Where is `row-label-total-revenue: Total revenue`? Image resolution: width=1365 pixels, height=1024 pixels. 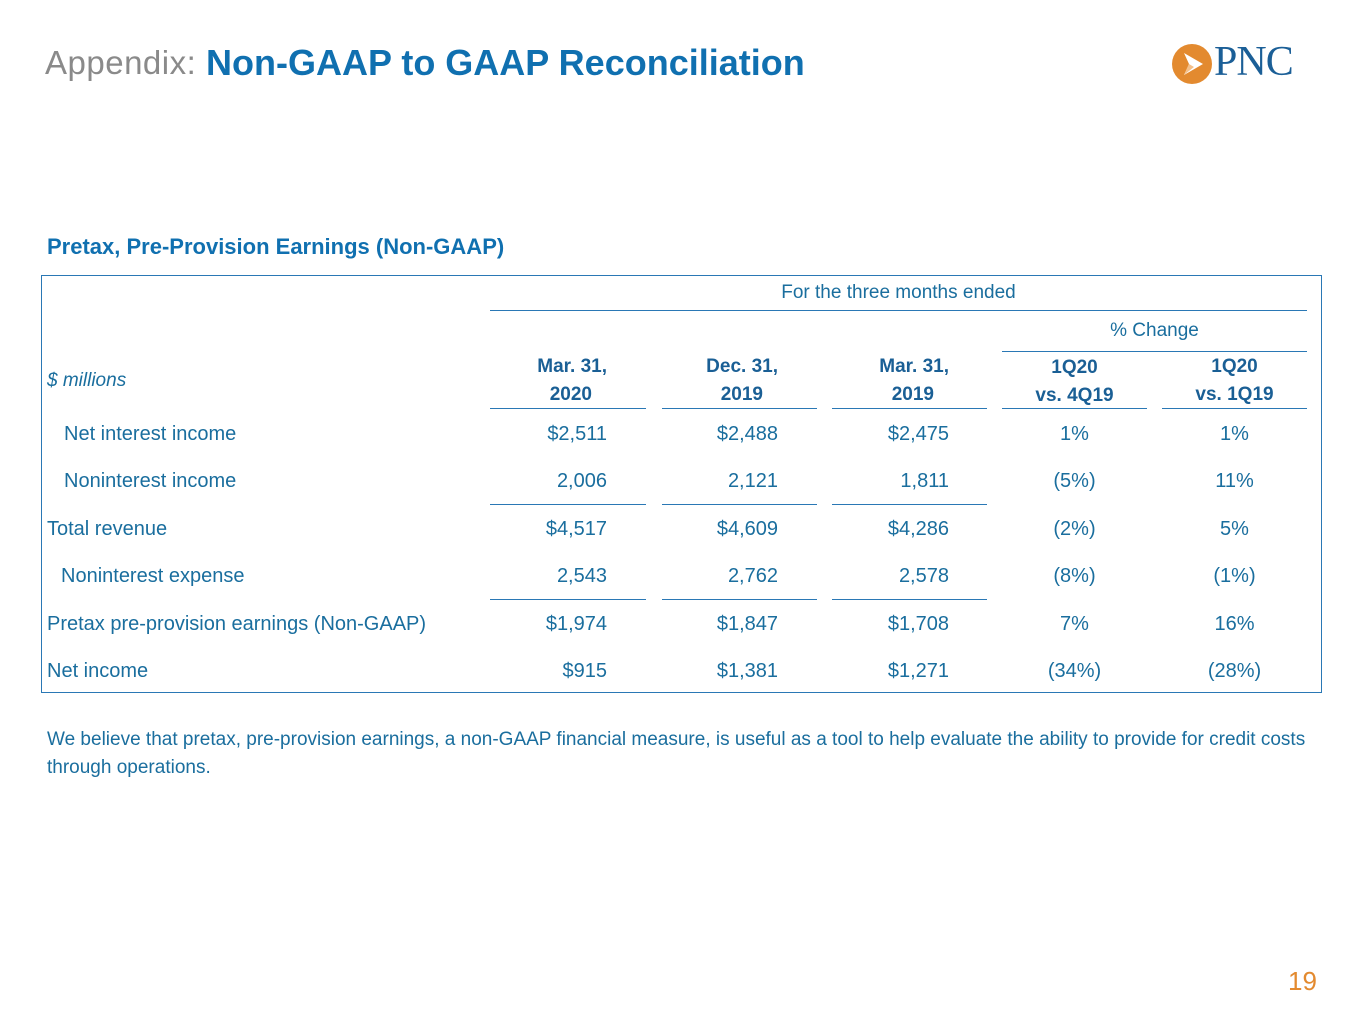 row-label-total-revenue: Total revenue is located at coordinates (107, 529).